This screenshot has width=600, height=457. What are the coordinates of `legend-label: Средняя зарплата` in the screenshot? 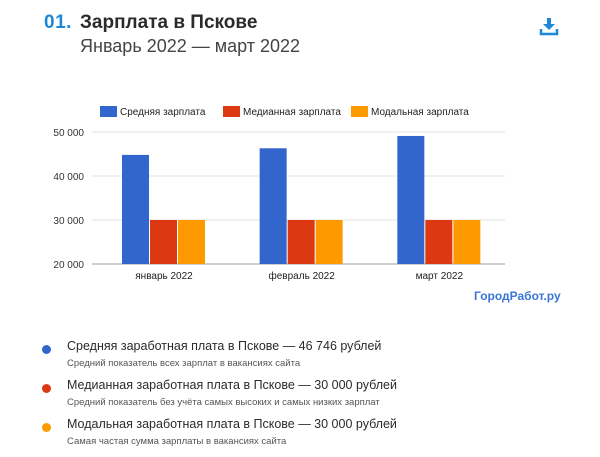 It's located at (163, 112).